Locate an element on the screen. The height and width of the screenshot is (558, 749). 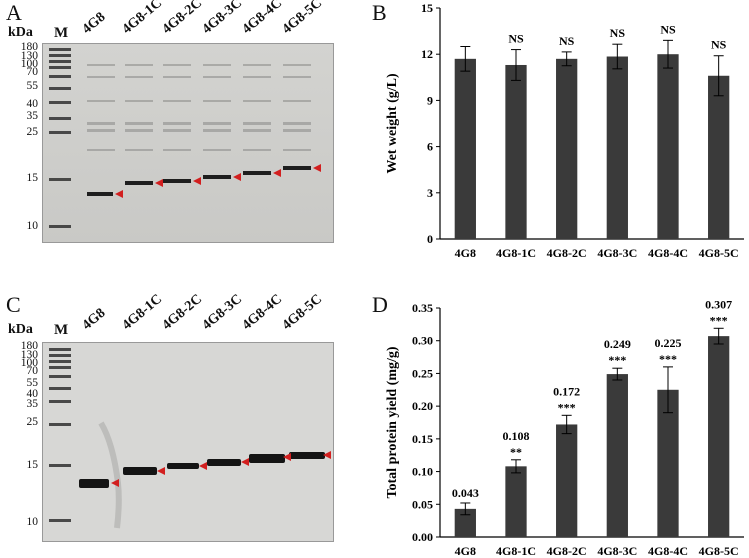
y-tick-label: 0.00 is located at coordinates (422, 537).